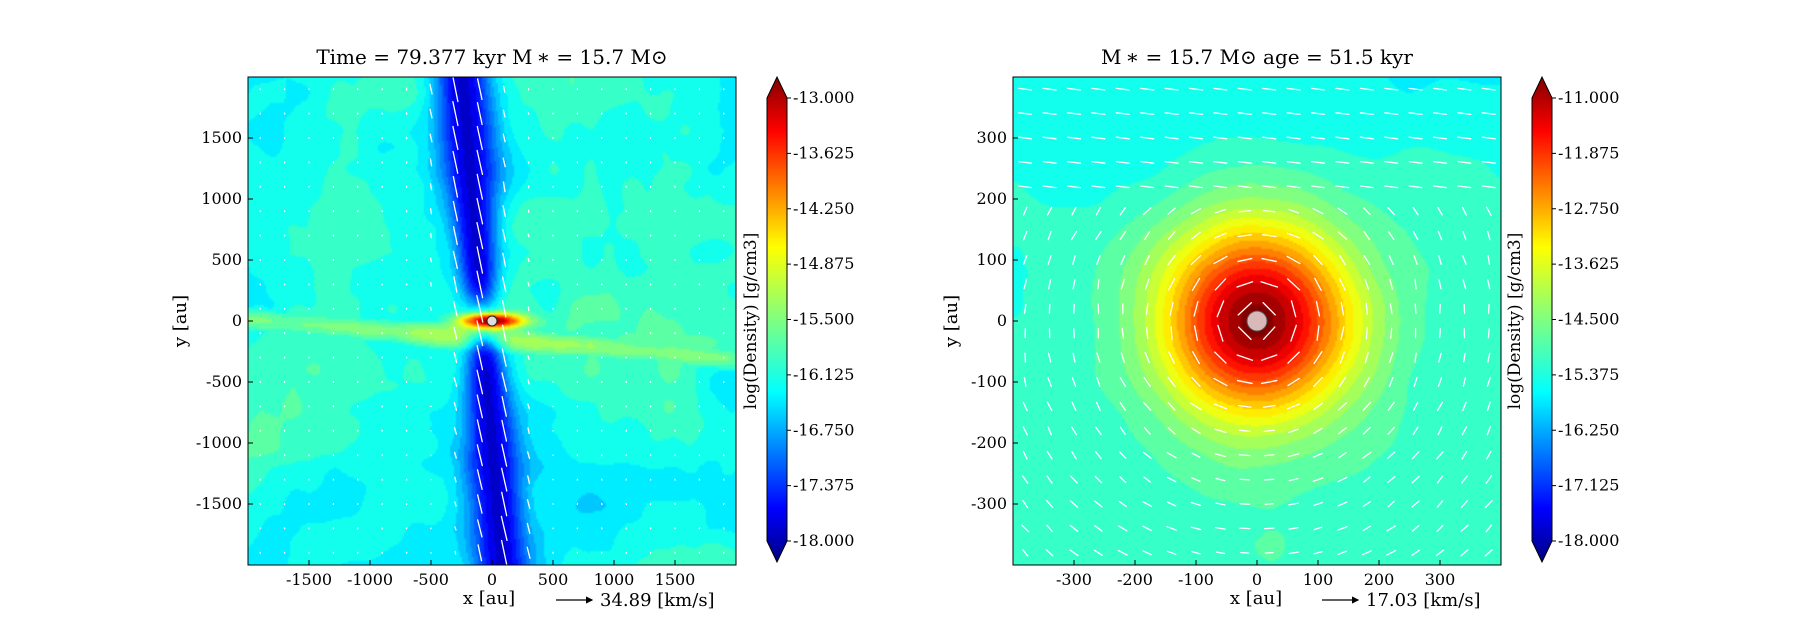 This screenshot has height=630, width=1800. What do you see at coordinates (989, 381) in the screenshot?
I see `y-tick-label: -100` at bounding box center [989, 381].